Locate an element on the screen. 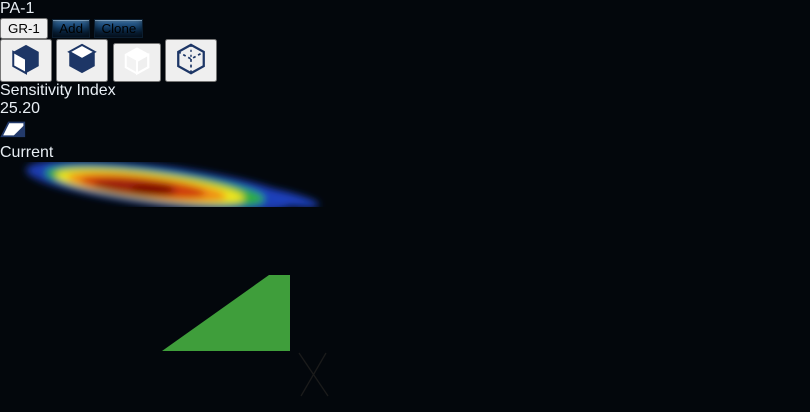 This screenshot has height=412, width=810. probe-label: PA-1 is located at coordinates (17, 8).